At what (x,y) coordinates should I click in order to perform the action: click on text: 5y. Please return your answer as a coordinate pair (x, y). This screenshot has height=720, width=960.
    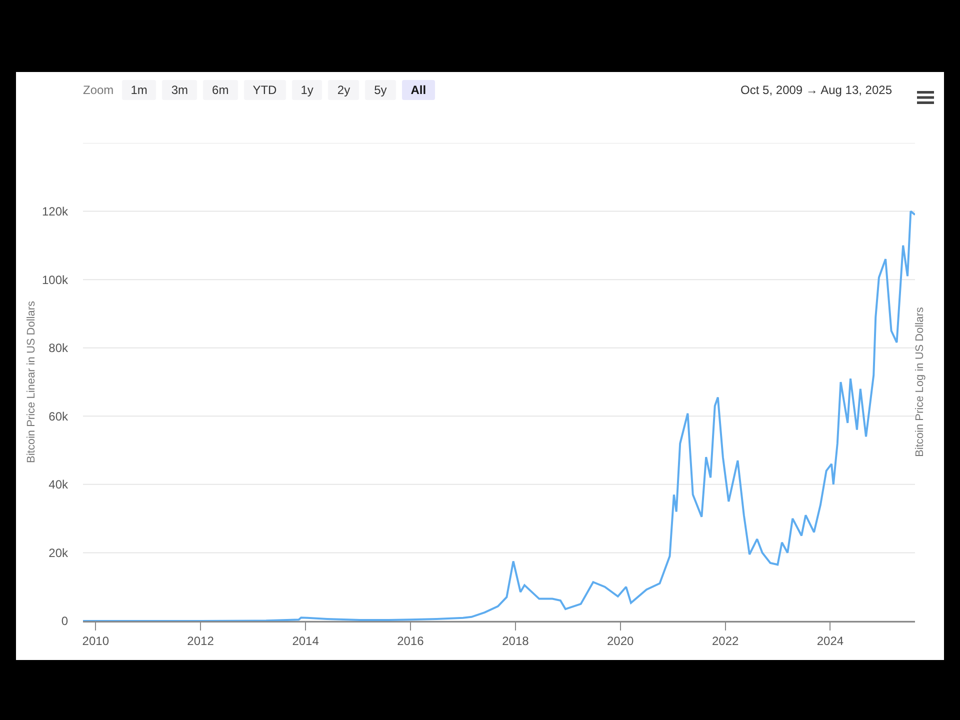
    Looking at the image, I should click on (380, 90).